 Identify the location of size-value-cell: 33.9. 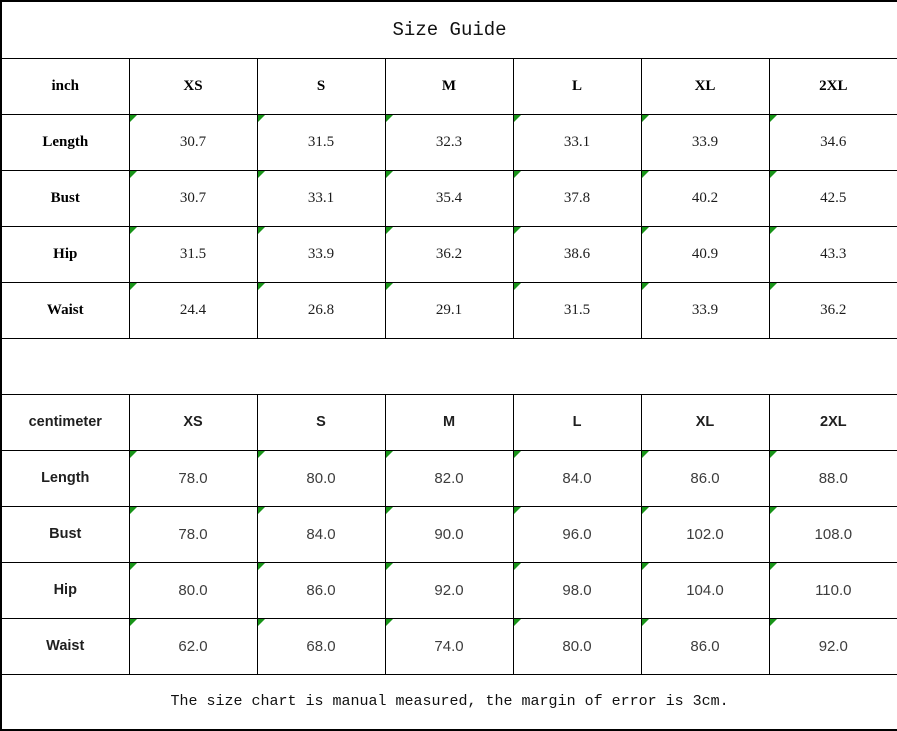
(321, 254).